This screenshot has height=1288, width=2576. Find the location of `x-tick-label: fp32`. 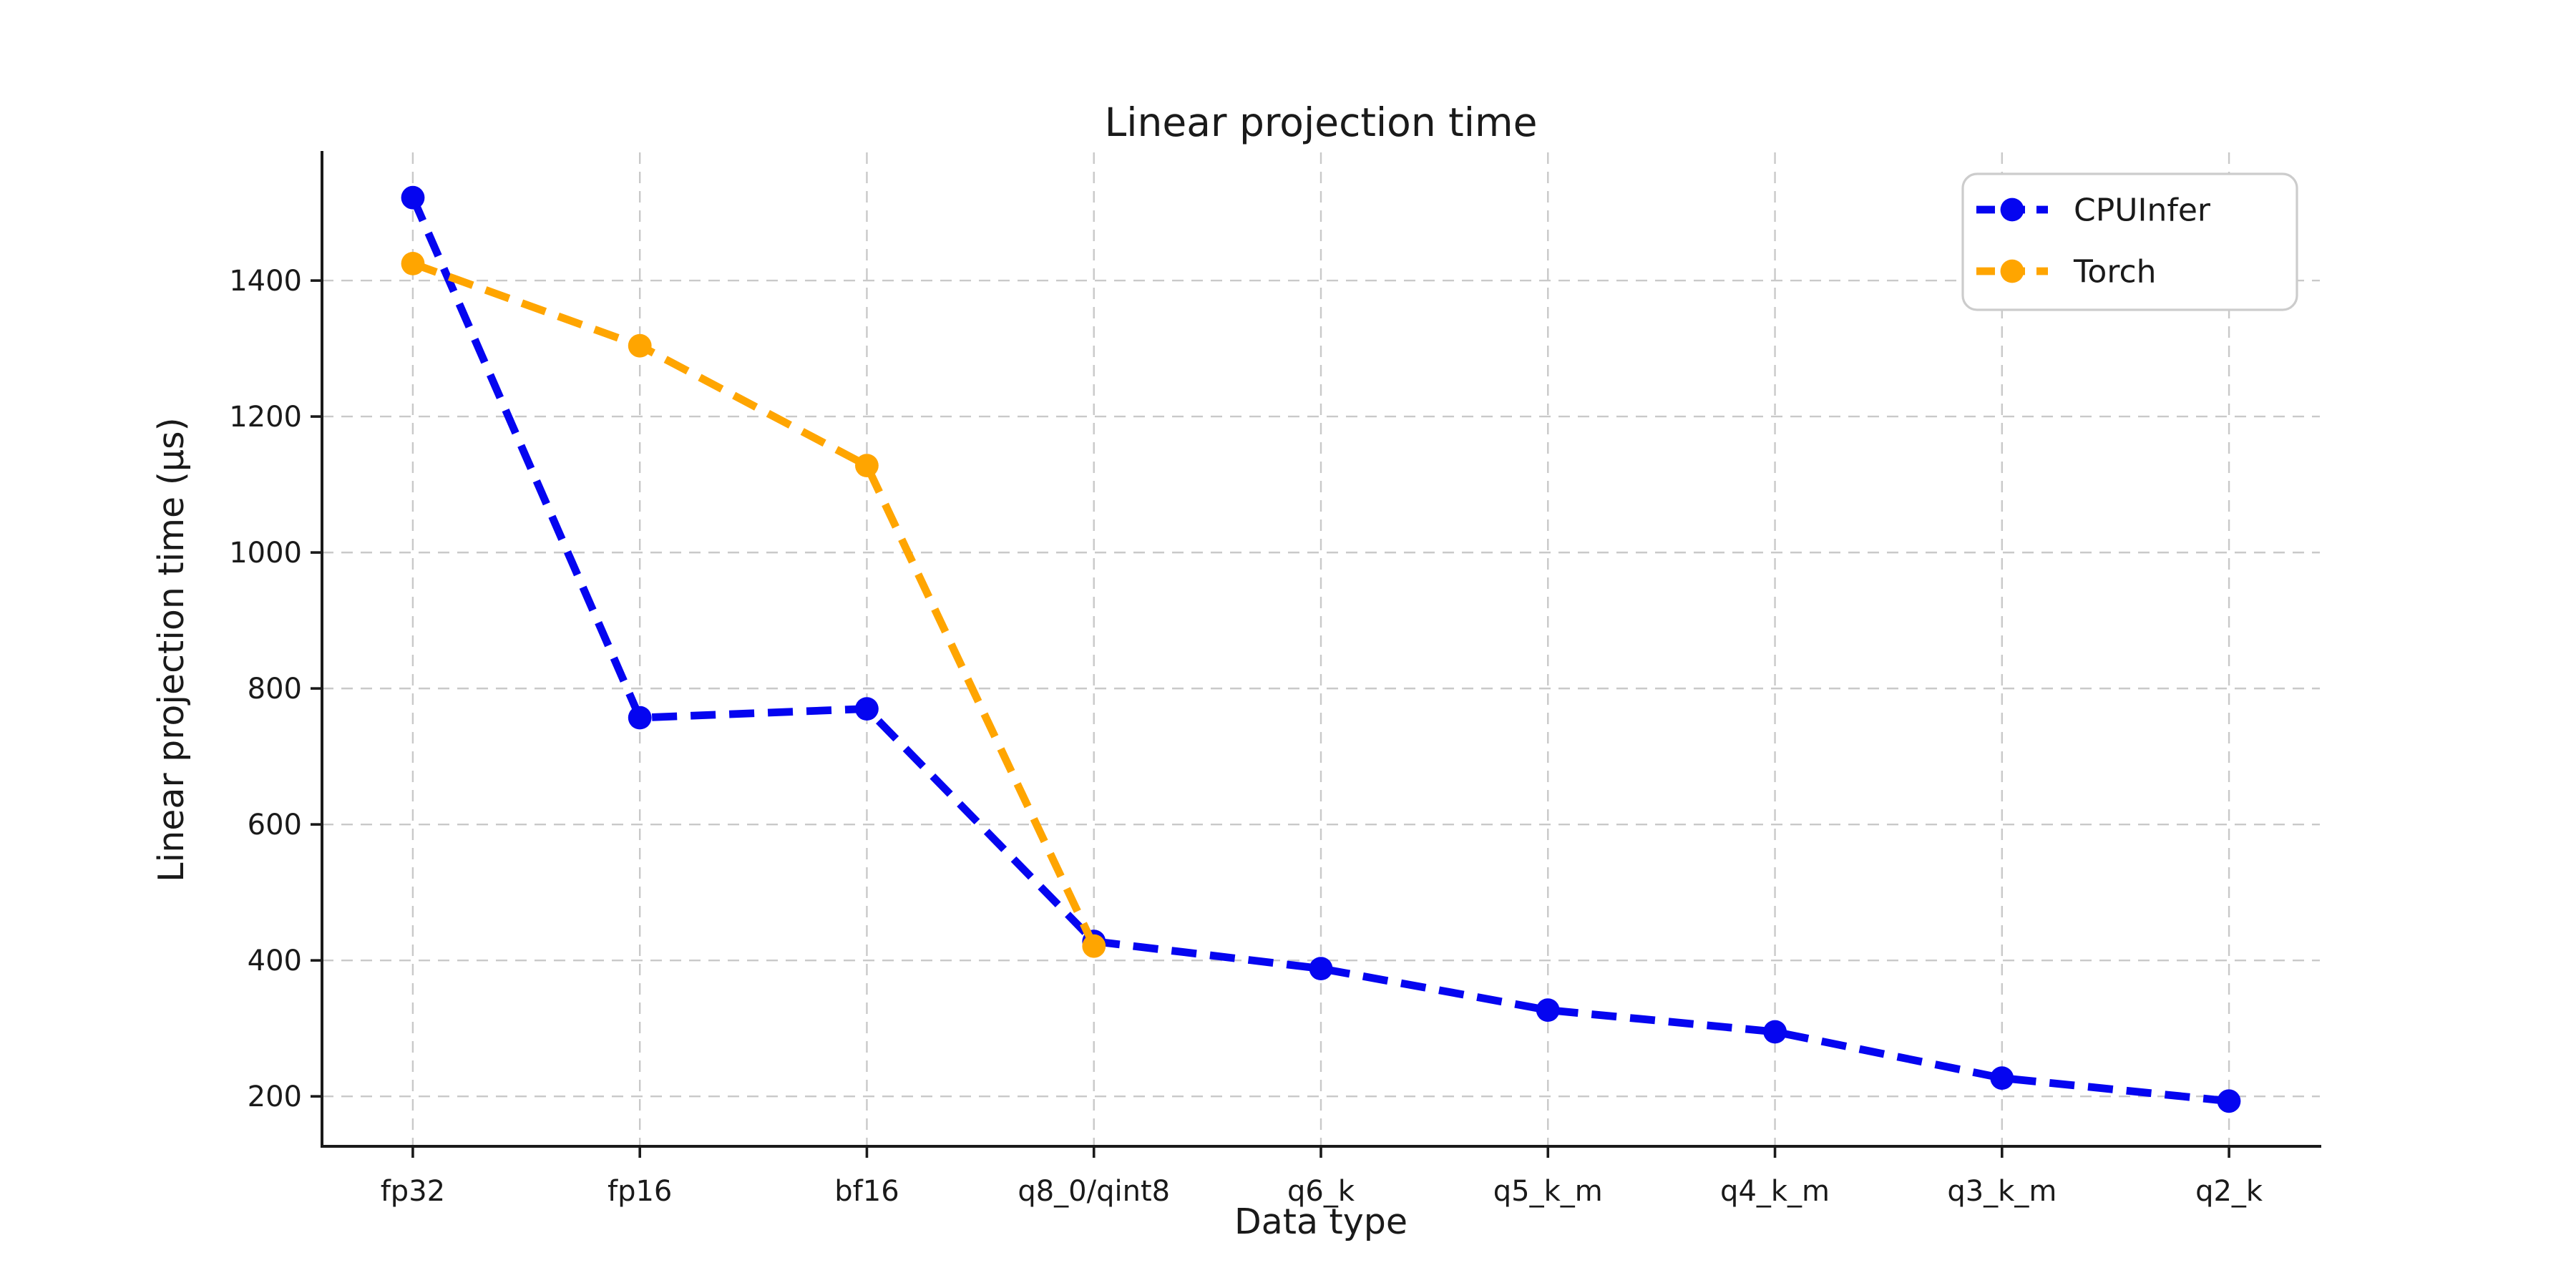

x-tick-label: fp32 is located at coordinates (413, 1191).